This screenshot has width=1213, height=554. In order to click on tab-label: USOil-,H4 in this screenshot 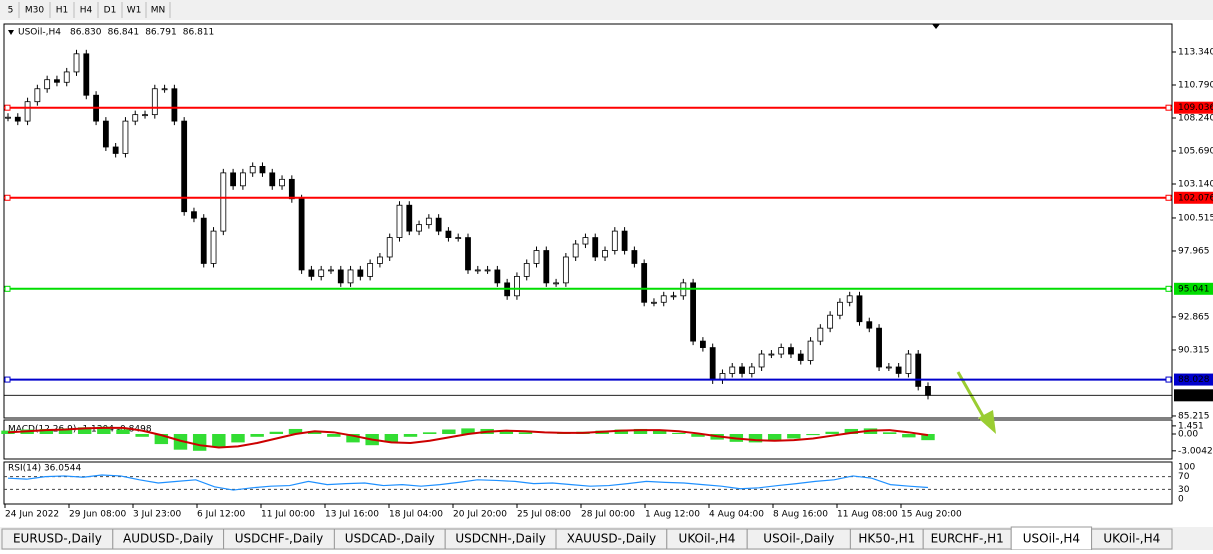, I will do `click(1051, 539)`.